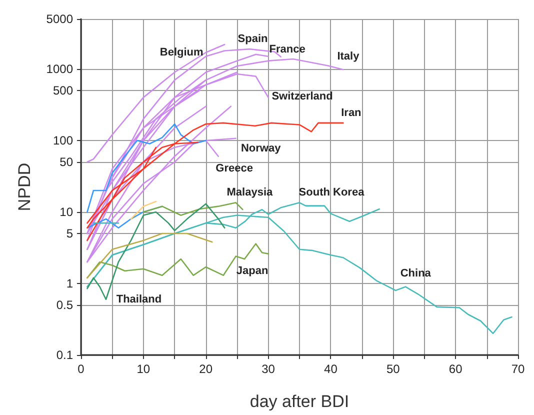 The height and width of the screenshot is (415, 534). Describe the element at coordinates (65, 355) in the screenshot. I see `y-tick-label: 0.1` at that location.